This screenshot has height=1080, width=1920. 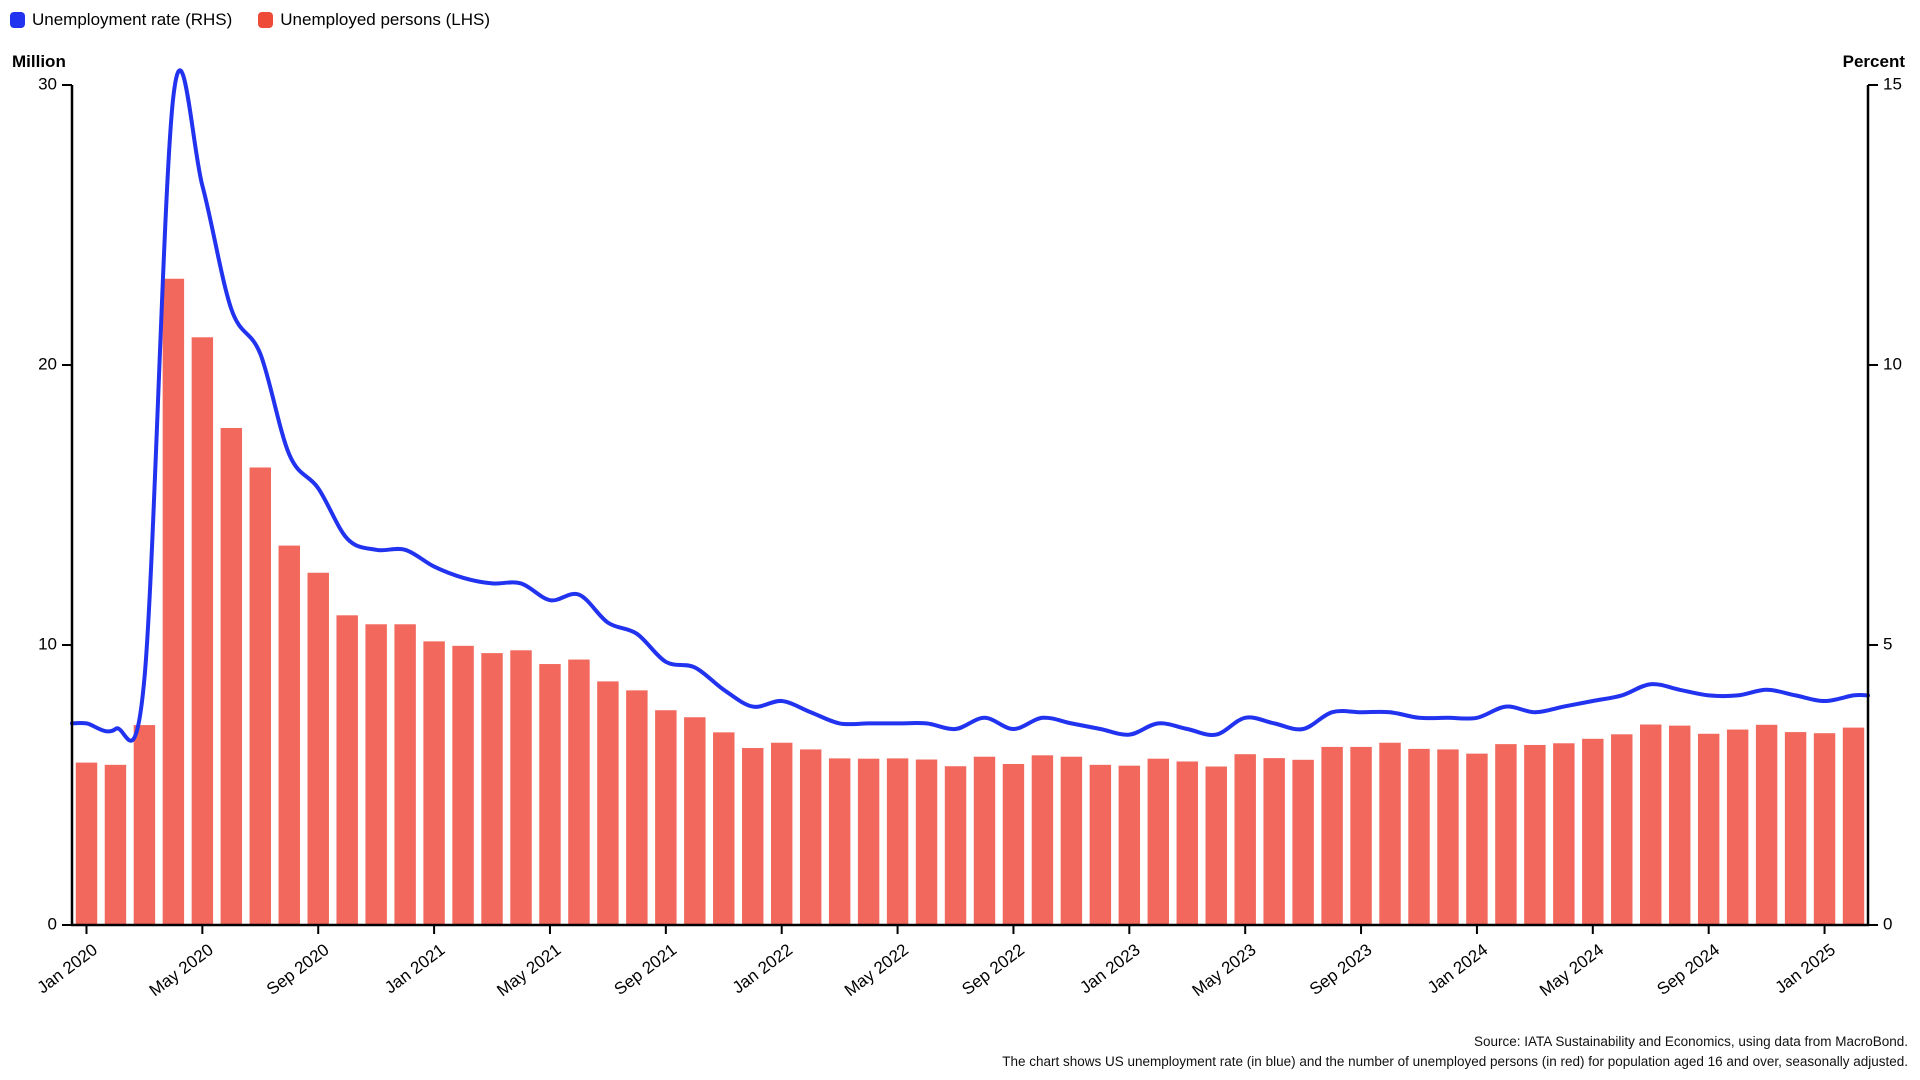 I want to click on left-axis-tick-label: 0, so click(x=52, y=923).